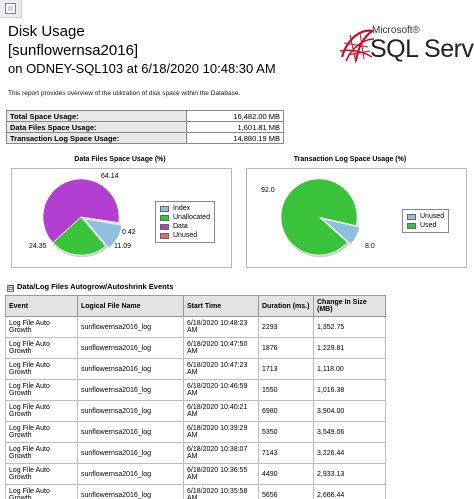  I want to click on duration-cell: 7143, so click(286, 453).